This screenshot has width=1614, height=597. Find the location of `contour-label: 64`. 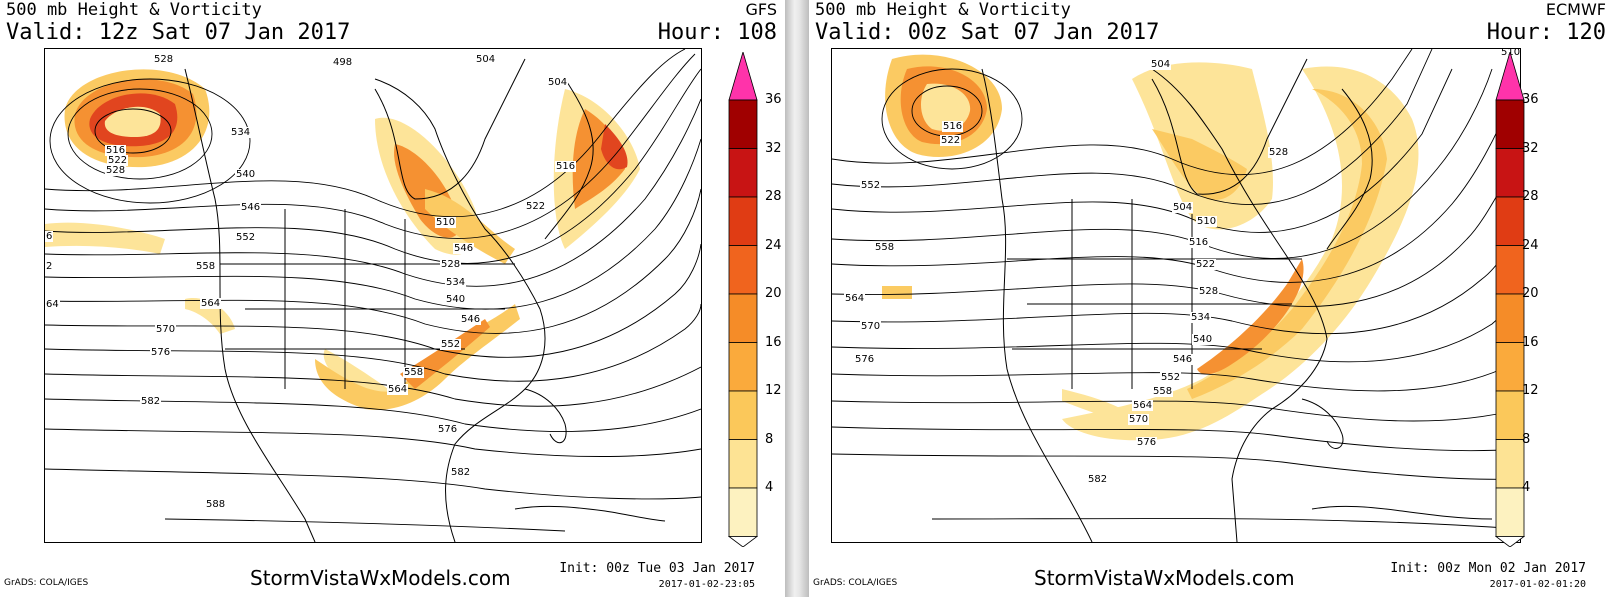

contour-label: 64 is located at coordinates (52, 304).